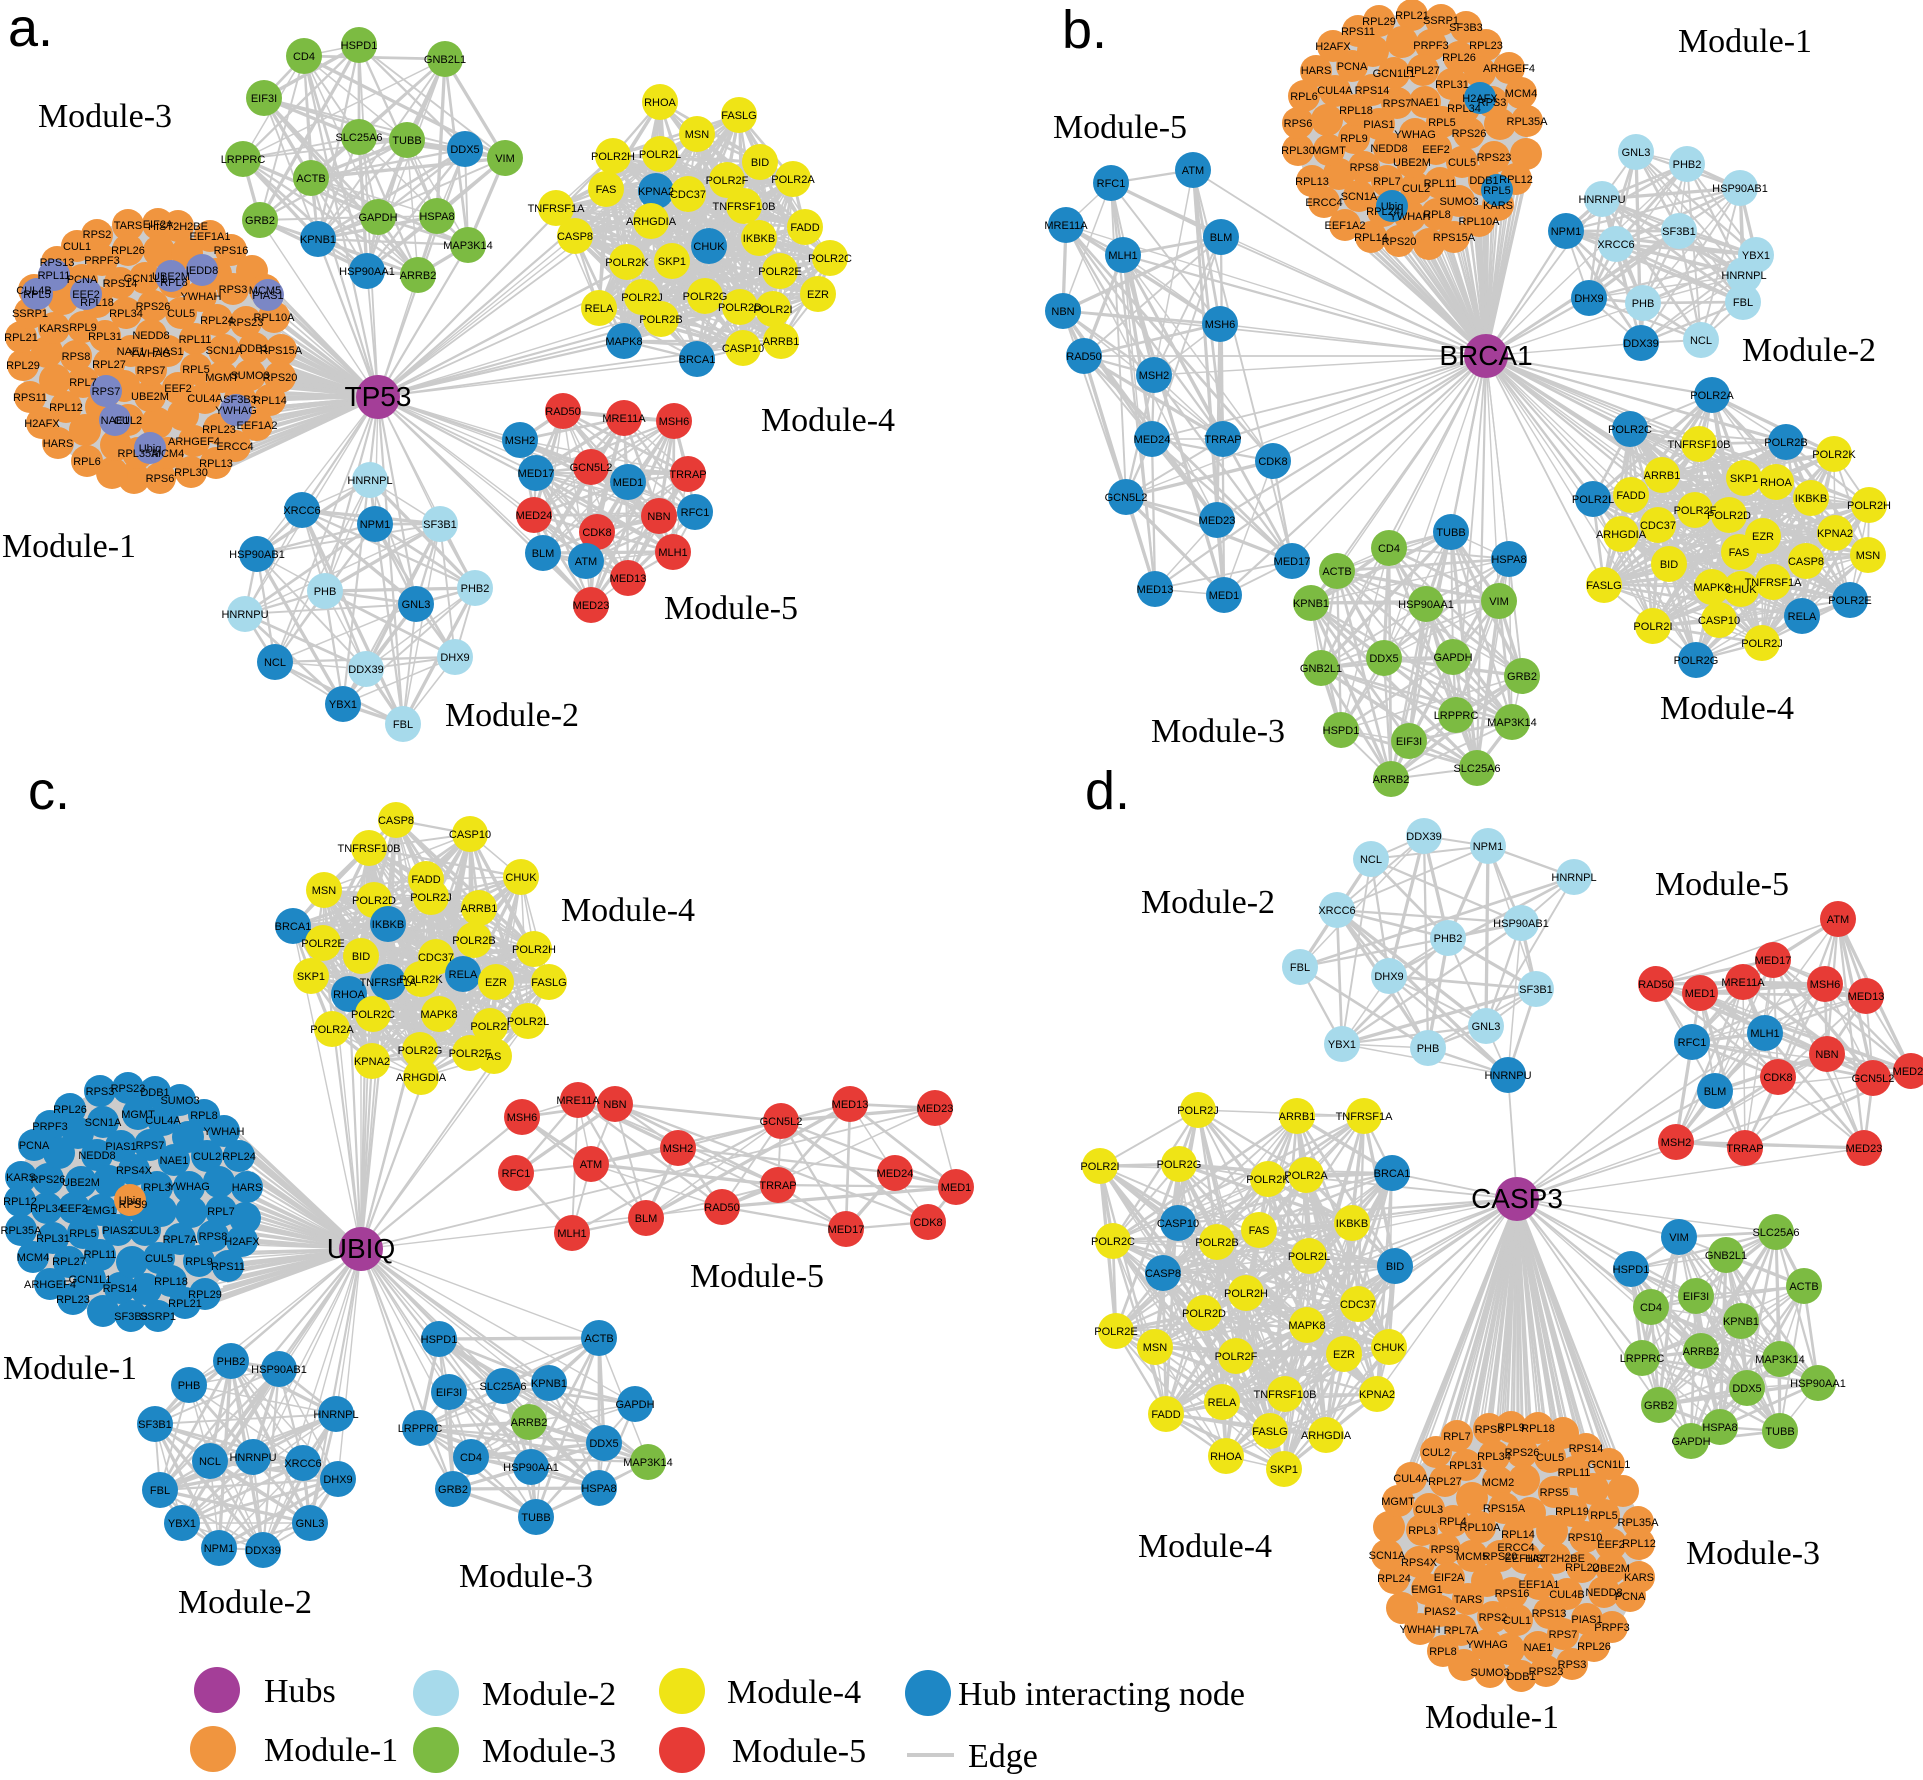  Describe the element at coordinates (1481, 1528) in the screenshot. I see `svg-text: RPL10A` at that location.